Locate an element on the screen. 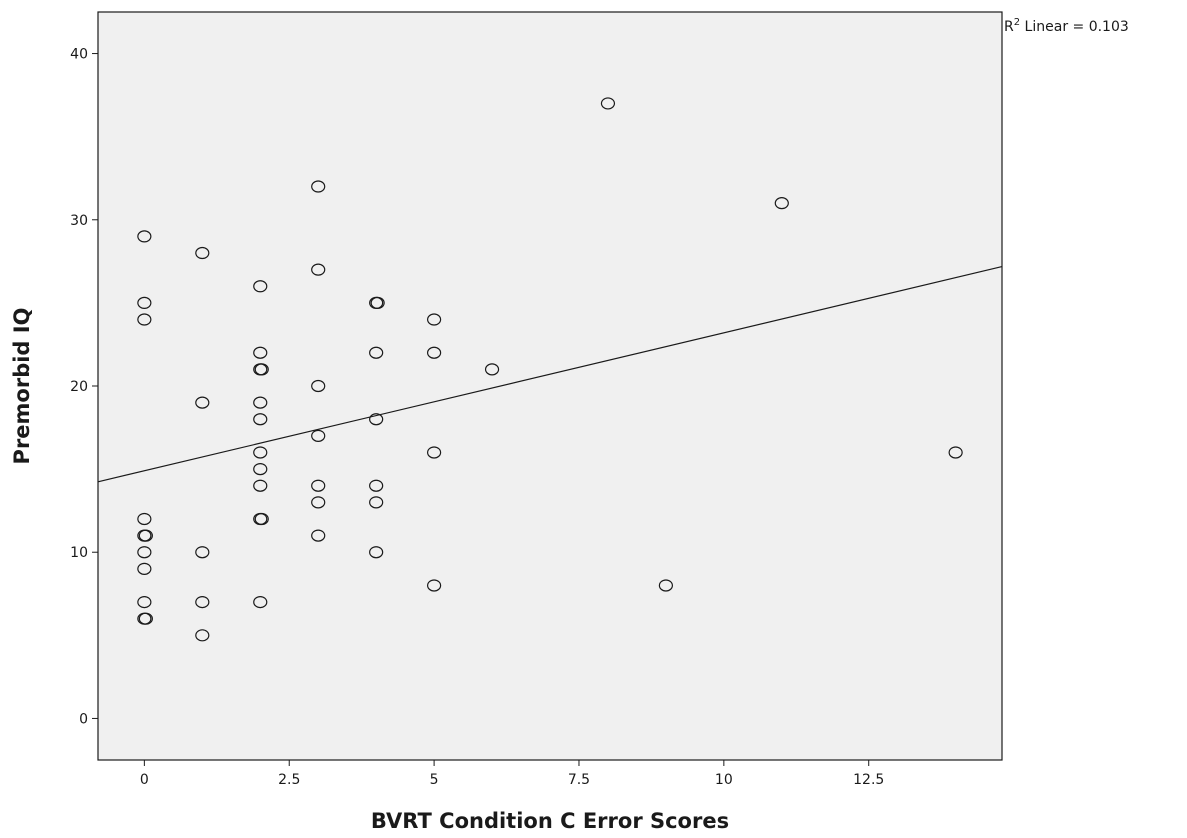 This screenshot has height=838, width=1187. r2-annotation: R2 Linear = 0.103 is located at coordinates (1066, 26).